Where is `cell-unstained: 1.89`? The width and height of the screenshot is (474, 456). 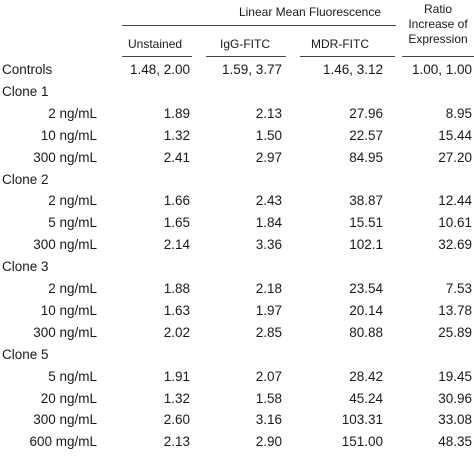
cell-unstained: 1.89 is located at coordinates (176, 113).